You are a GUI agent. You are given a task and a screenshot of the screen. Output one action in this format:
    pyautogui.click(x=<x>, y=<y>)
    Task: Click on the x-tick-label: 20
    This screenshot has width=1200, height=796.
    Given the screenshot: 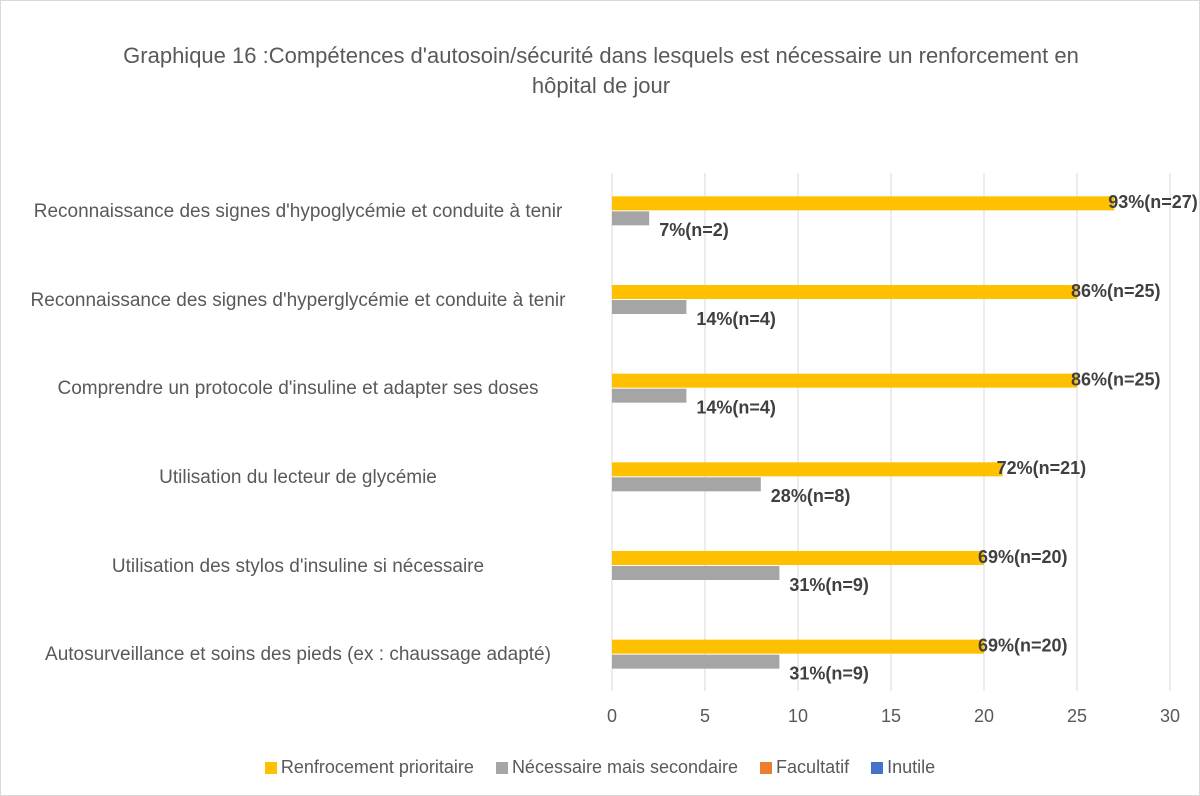 What is the action you would take?
    pyautogui.click(x=984, y=716)
    